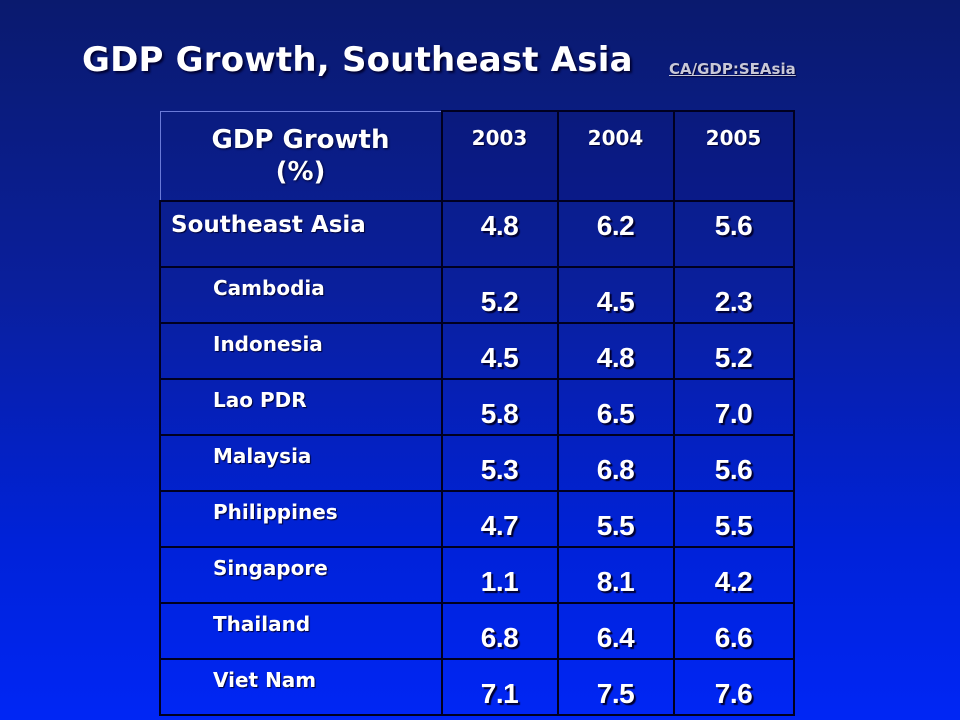  I want to click on row-name: Thailand, so click(301, 630).